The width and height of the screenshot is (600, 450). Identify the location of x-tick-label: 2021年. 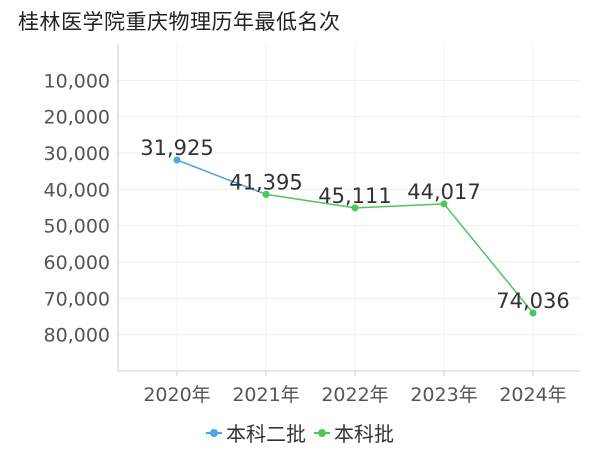
(265, 395).